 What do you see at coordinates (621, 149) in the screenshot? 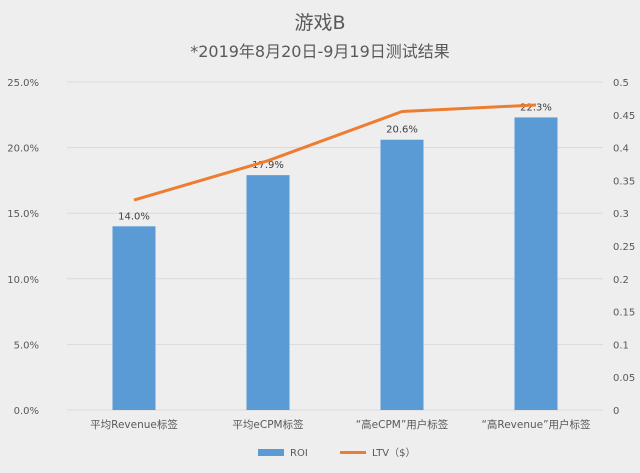
I see `right-tick-label: 0.4` at bounding box center [621, 149].